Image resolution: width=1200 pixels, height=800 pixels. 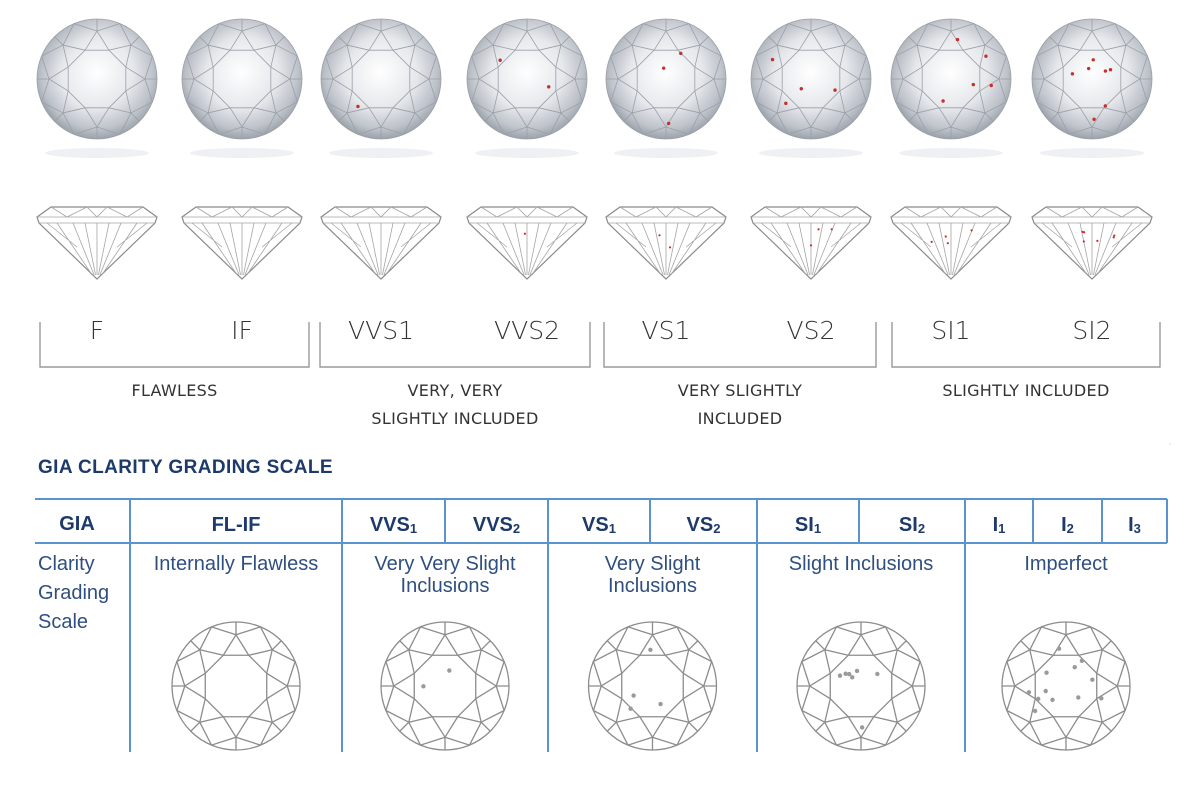 What do you see at coordinates (393, 525) in the screenshot?
I see `grade-header: VVS1` at bounding box center [393, 525].